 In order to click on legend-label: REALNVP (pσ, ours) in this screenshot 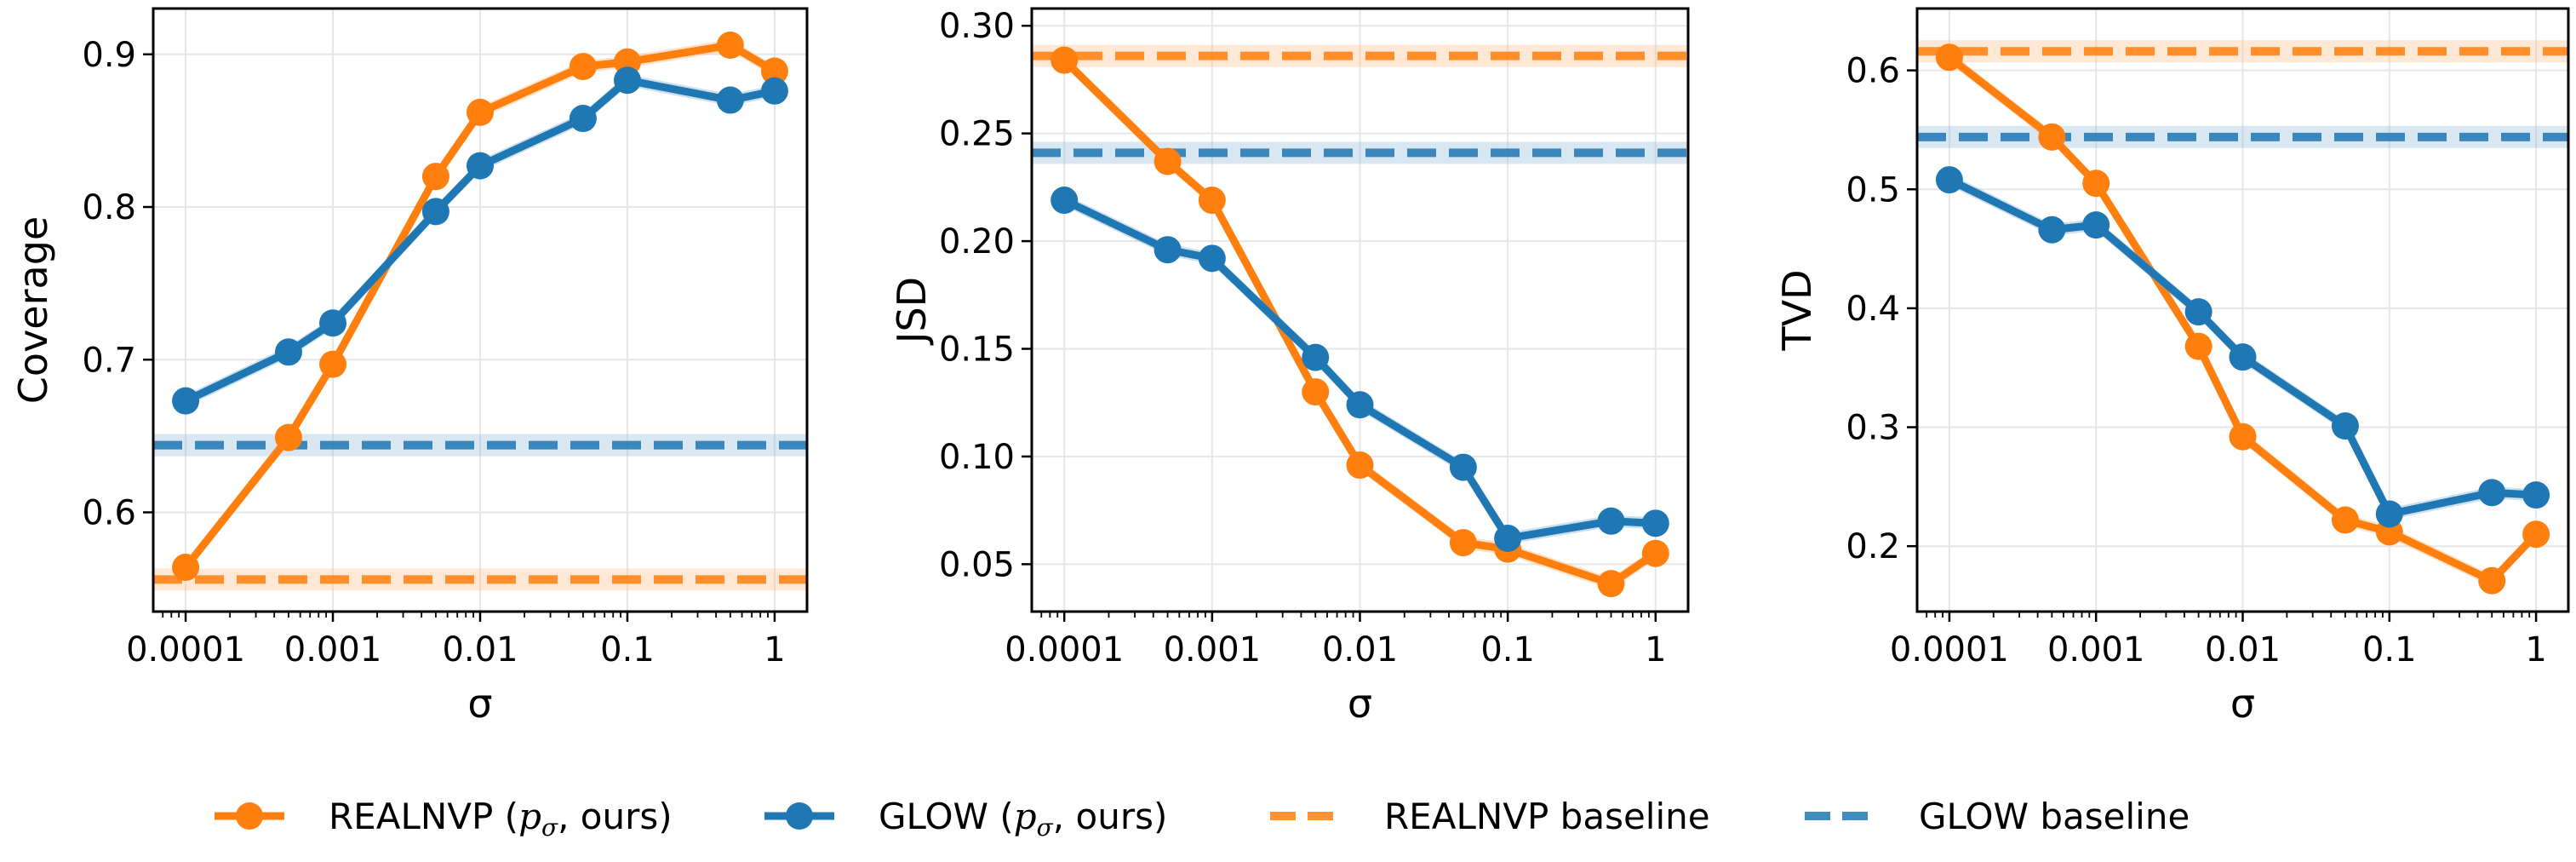, I will do `click(501, 819)`.